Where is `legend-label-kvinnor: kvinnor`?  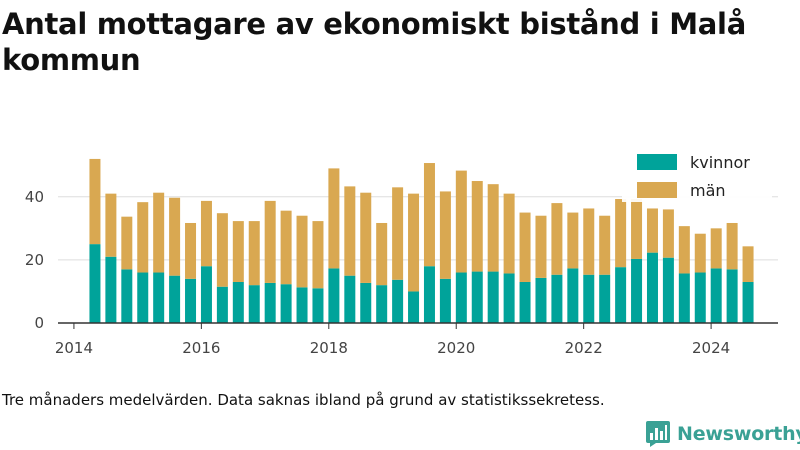 legend-label-kvinnor: kvinnor is located at coordinates (720, 162).